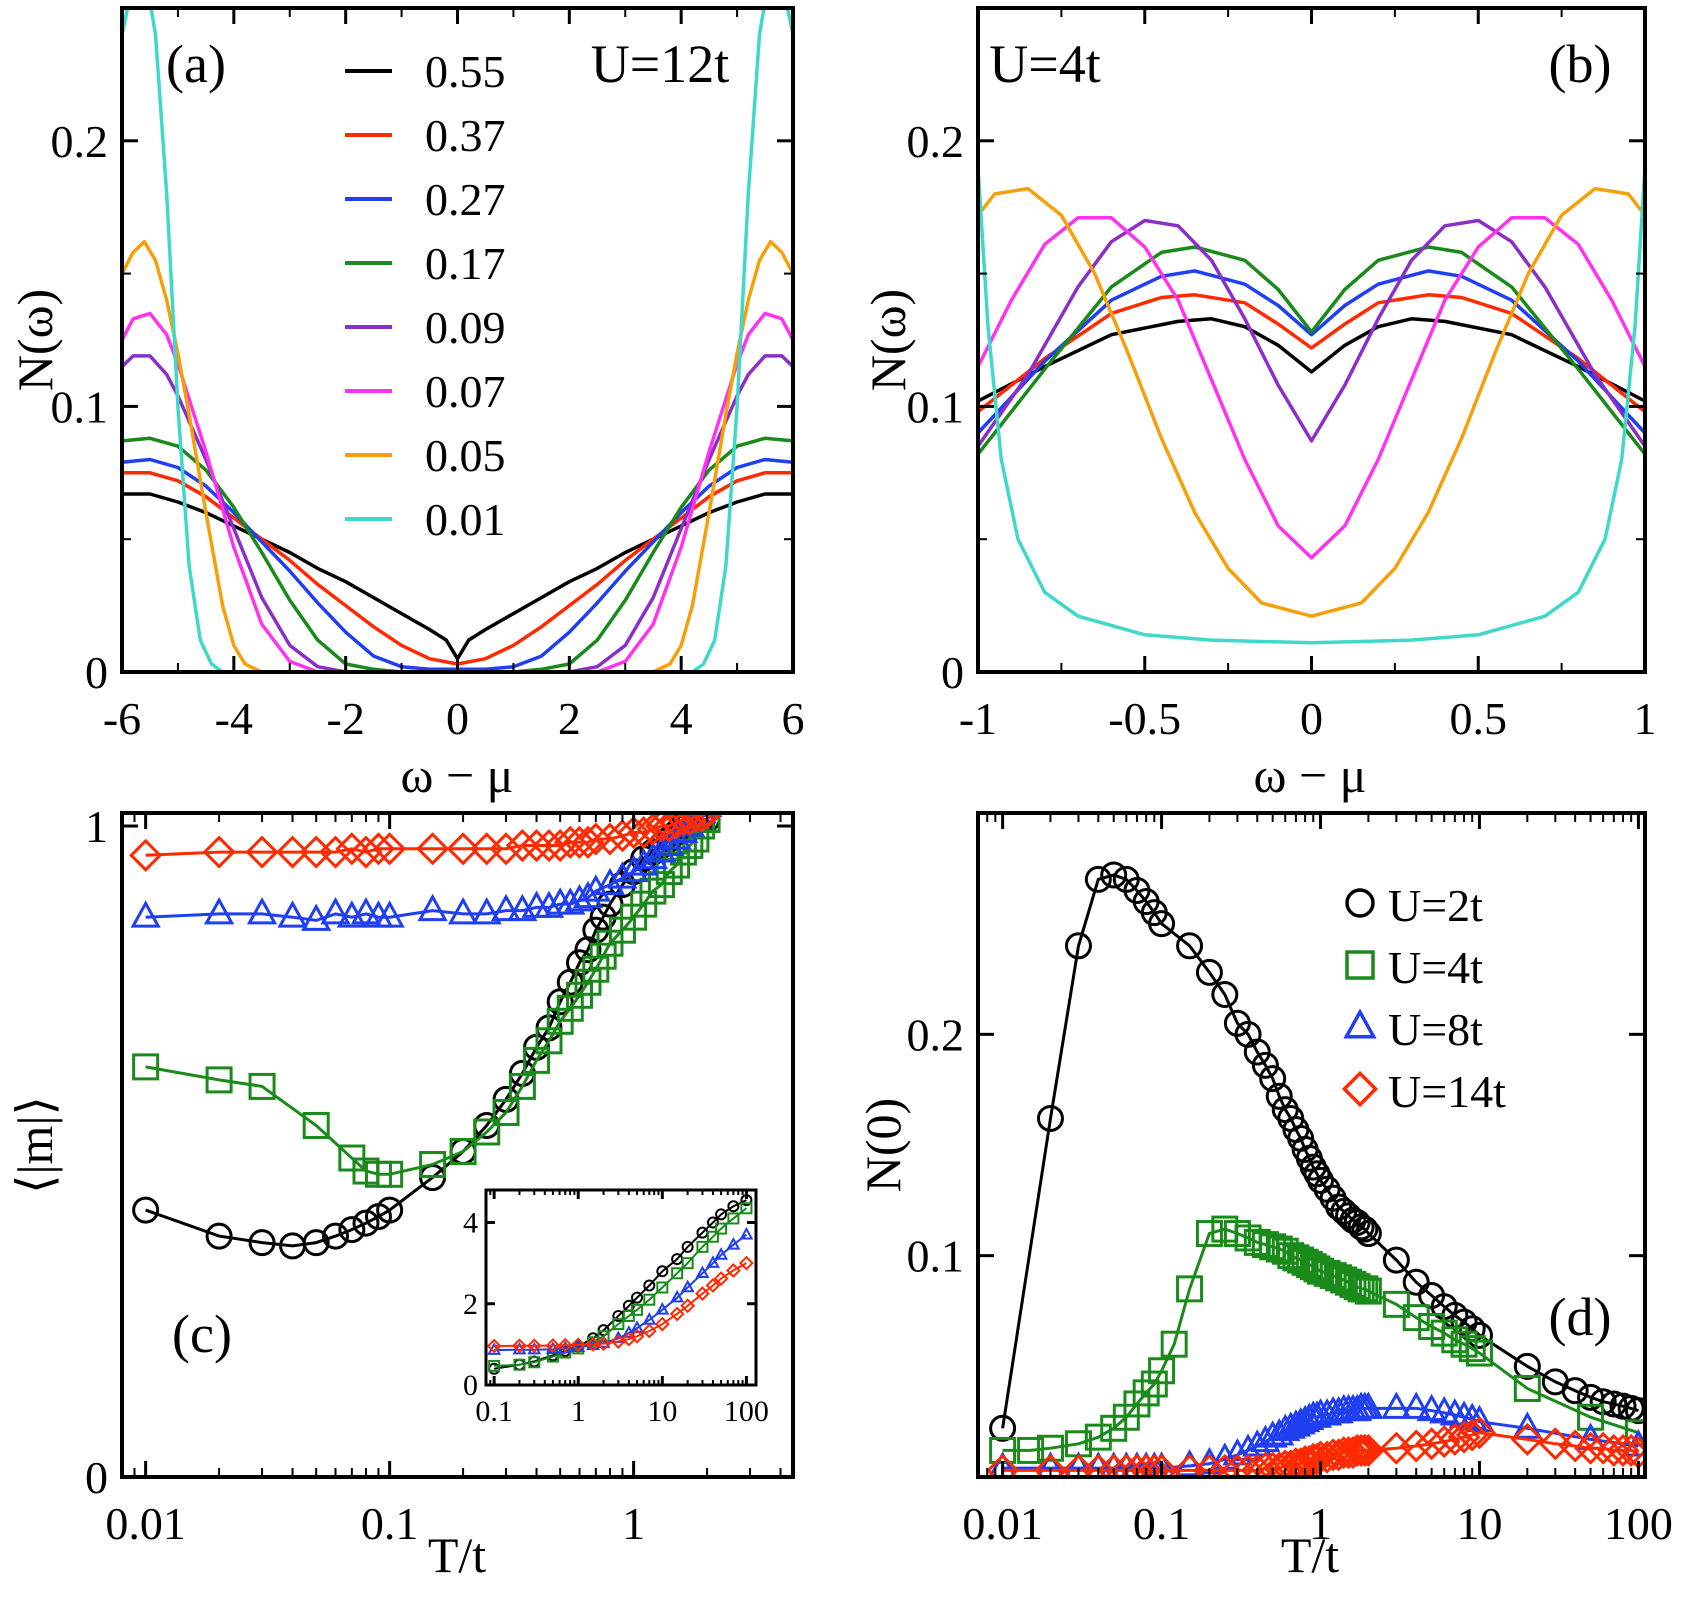  I want to click on legend-label: 0.17, so click(465, 263).